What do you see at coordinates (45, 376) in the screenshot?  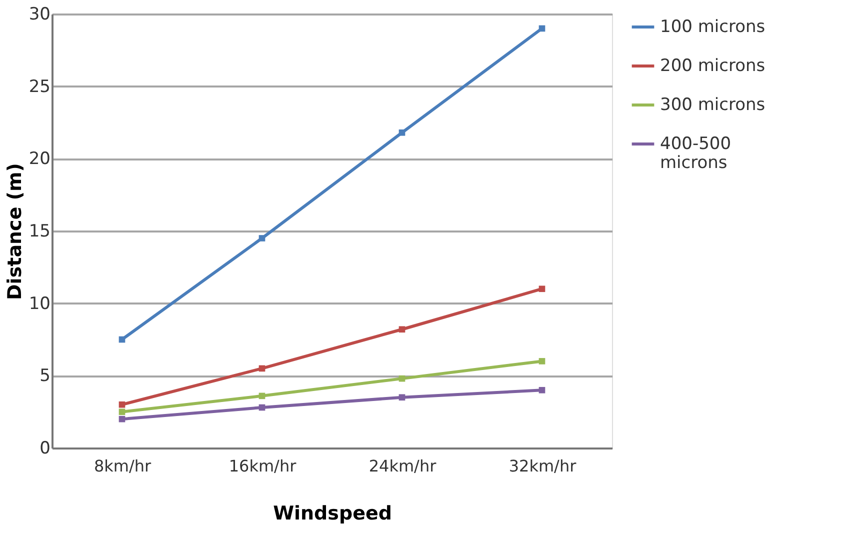 I see `y-tick-label: 5` at bounding box center [45, 376].